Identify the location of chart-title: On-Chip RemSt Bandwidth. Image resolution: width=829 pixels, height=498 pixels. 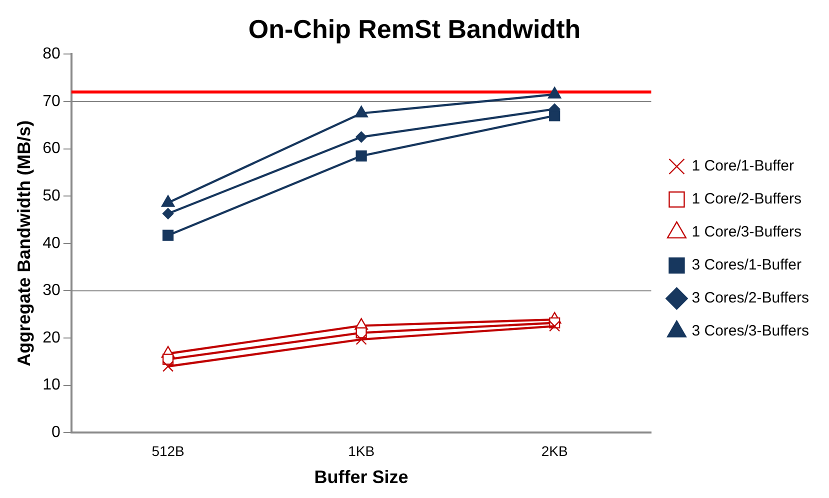
(414, 29).